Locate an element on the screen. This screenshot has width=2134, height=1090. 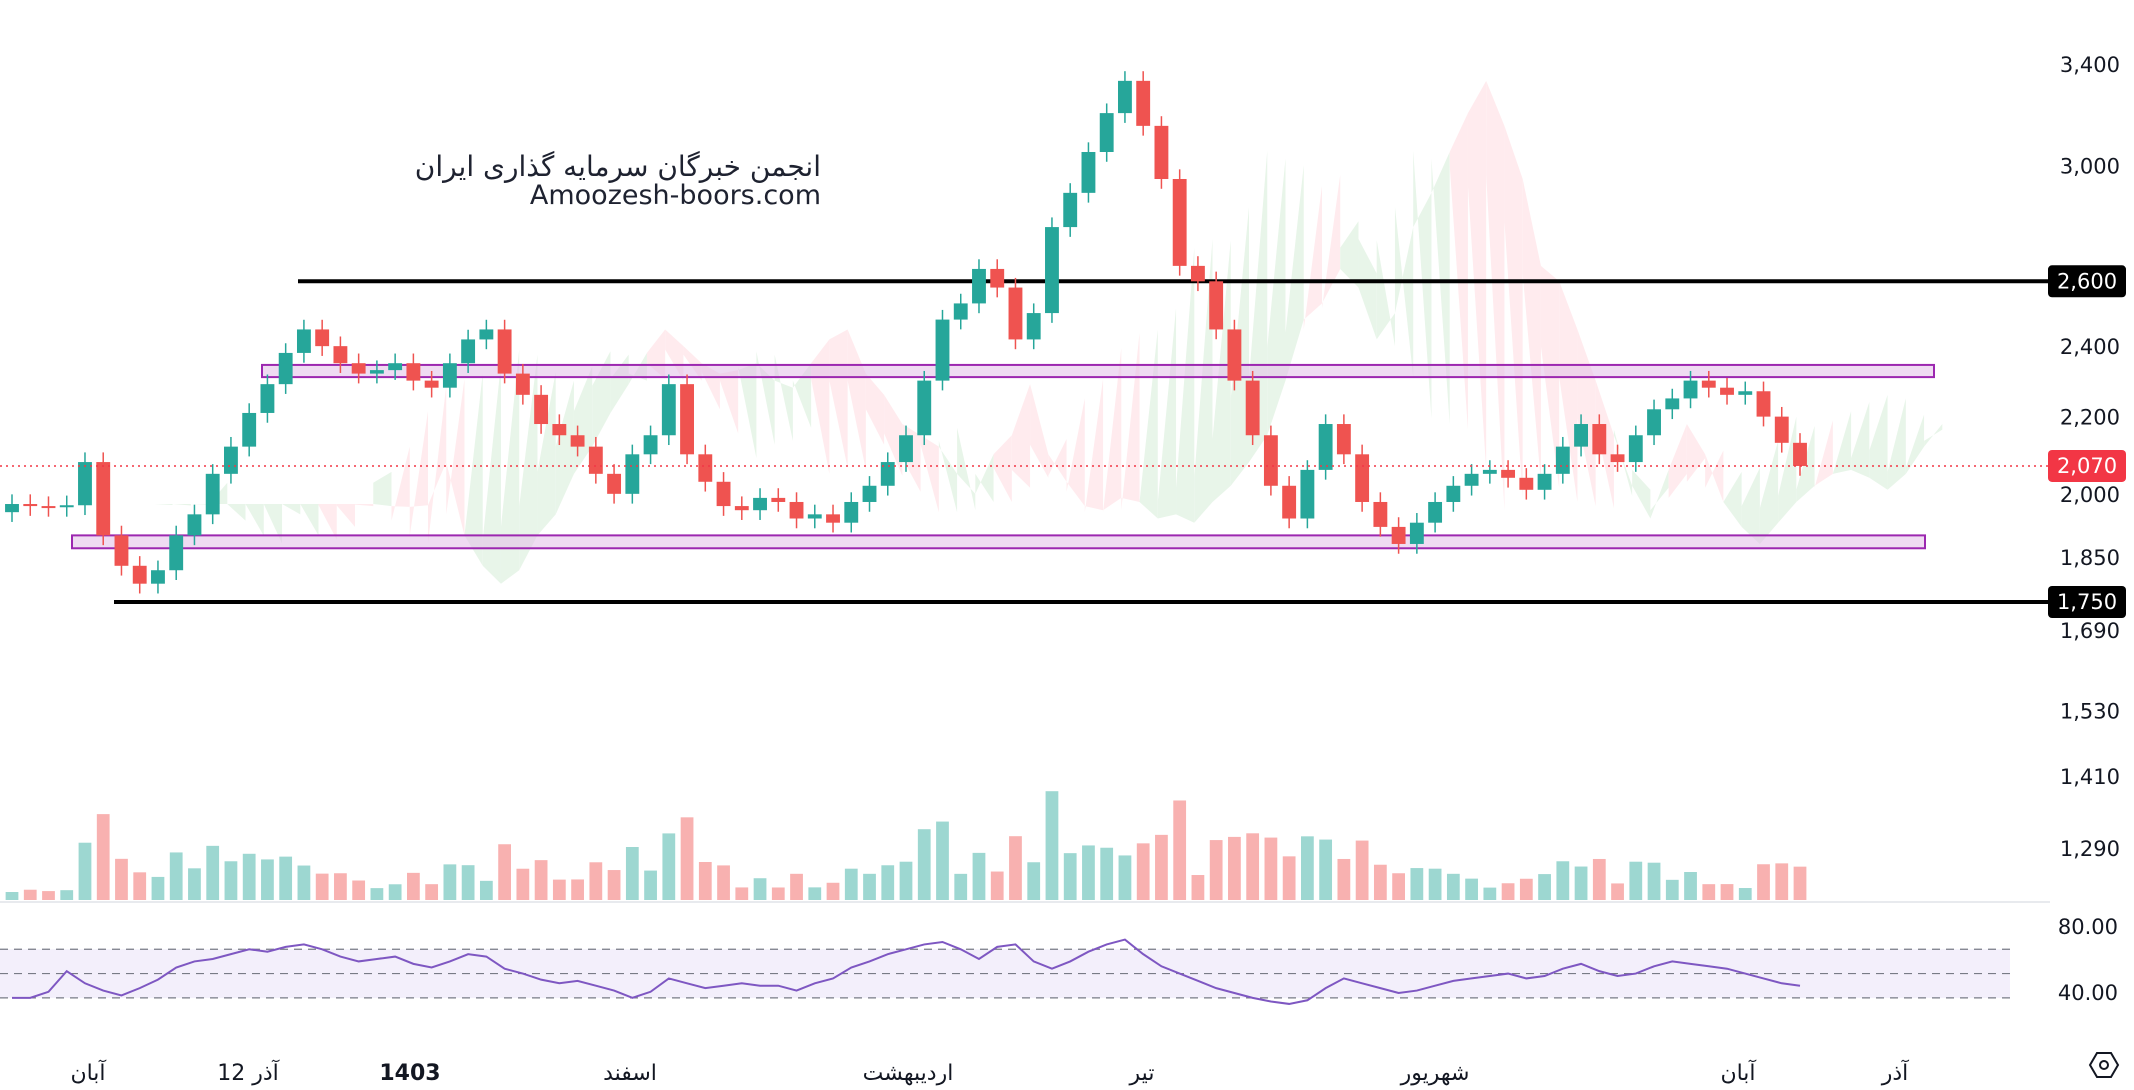
settings-icon is located at coordinates (2104, 1065).